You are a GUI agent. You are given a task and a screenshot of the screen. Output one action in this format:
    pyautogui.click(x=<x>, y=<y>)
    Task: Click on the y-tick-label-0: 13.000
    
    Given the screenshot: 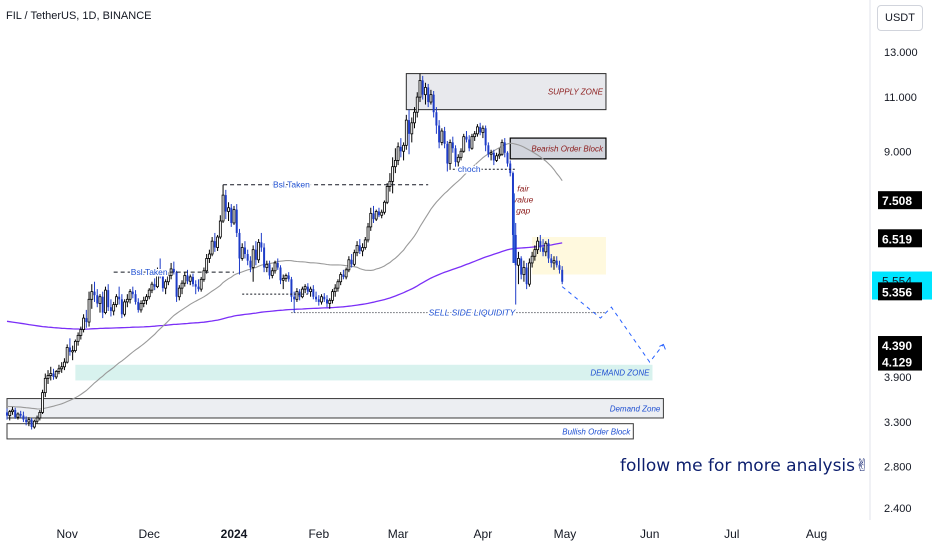 What is the action you would take?
    pyautogui.click(x=901, y=53)
    